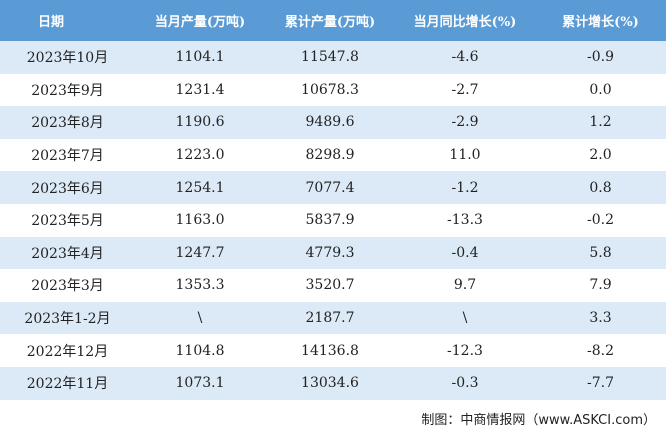 Image resolution: width=666 pixels, height=437 pixels. I want to click on table-cell: -8.2, so click(600, 350).